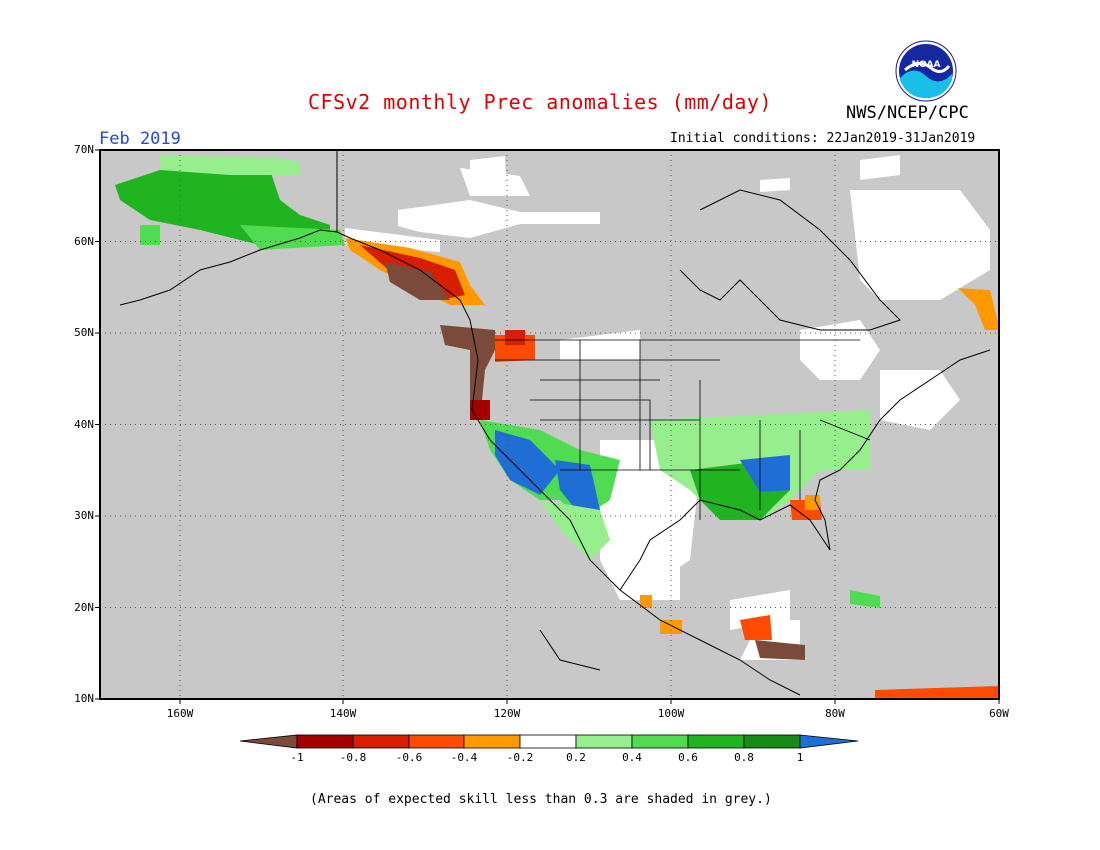  What do you see at coordinates (464, 757) in the screenshot?
I see `legend-label: -0.4` at bounding box center [464, 757].